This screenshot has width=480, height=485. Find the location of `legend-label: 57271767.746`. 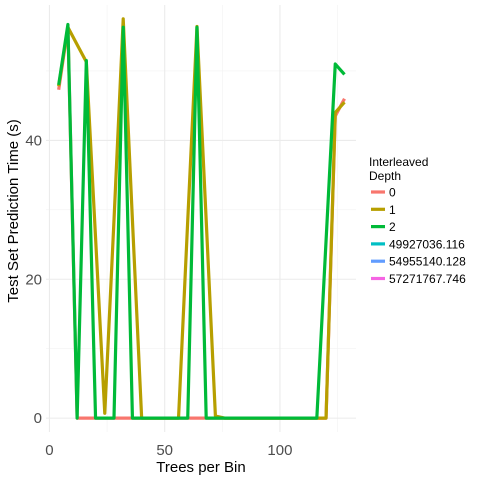

legend-label: 57271767.746 is located at coordinates (427, 279).